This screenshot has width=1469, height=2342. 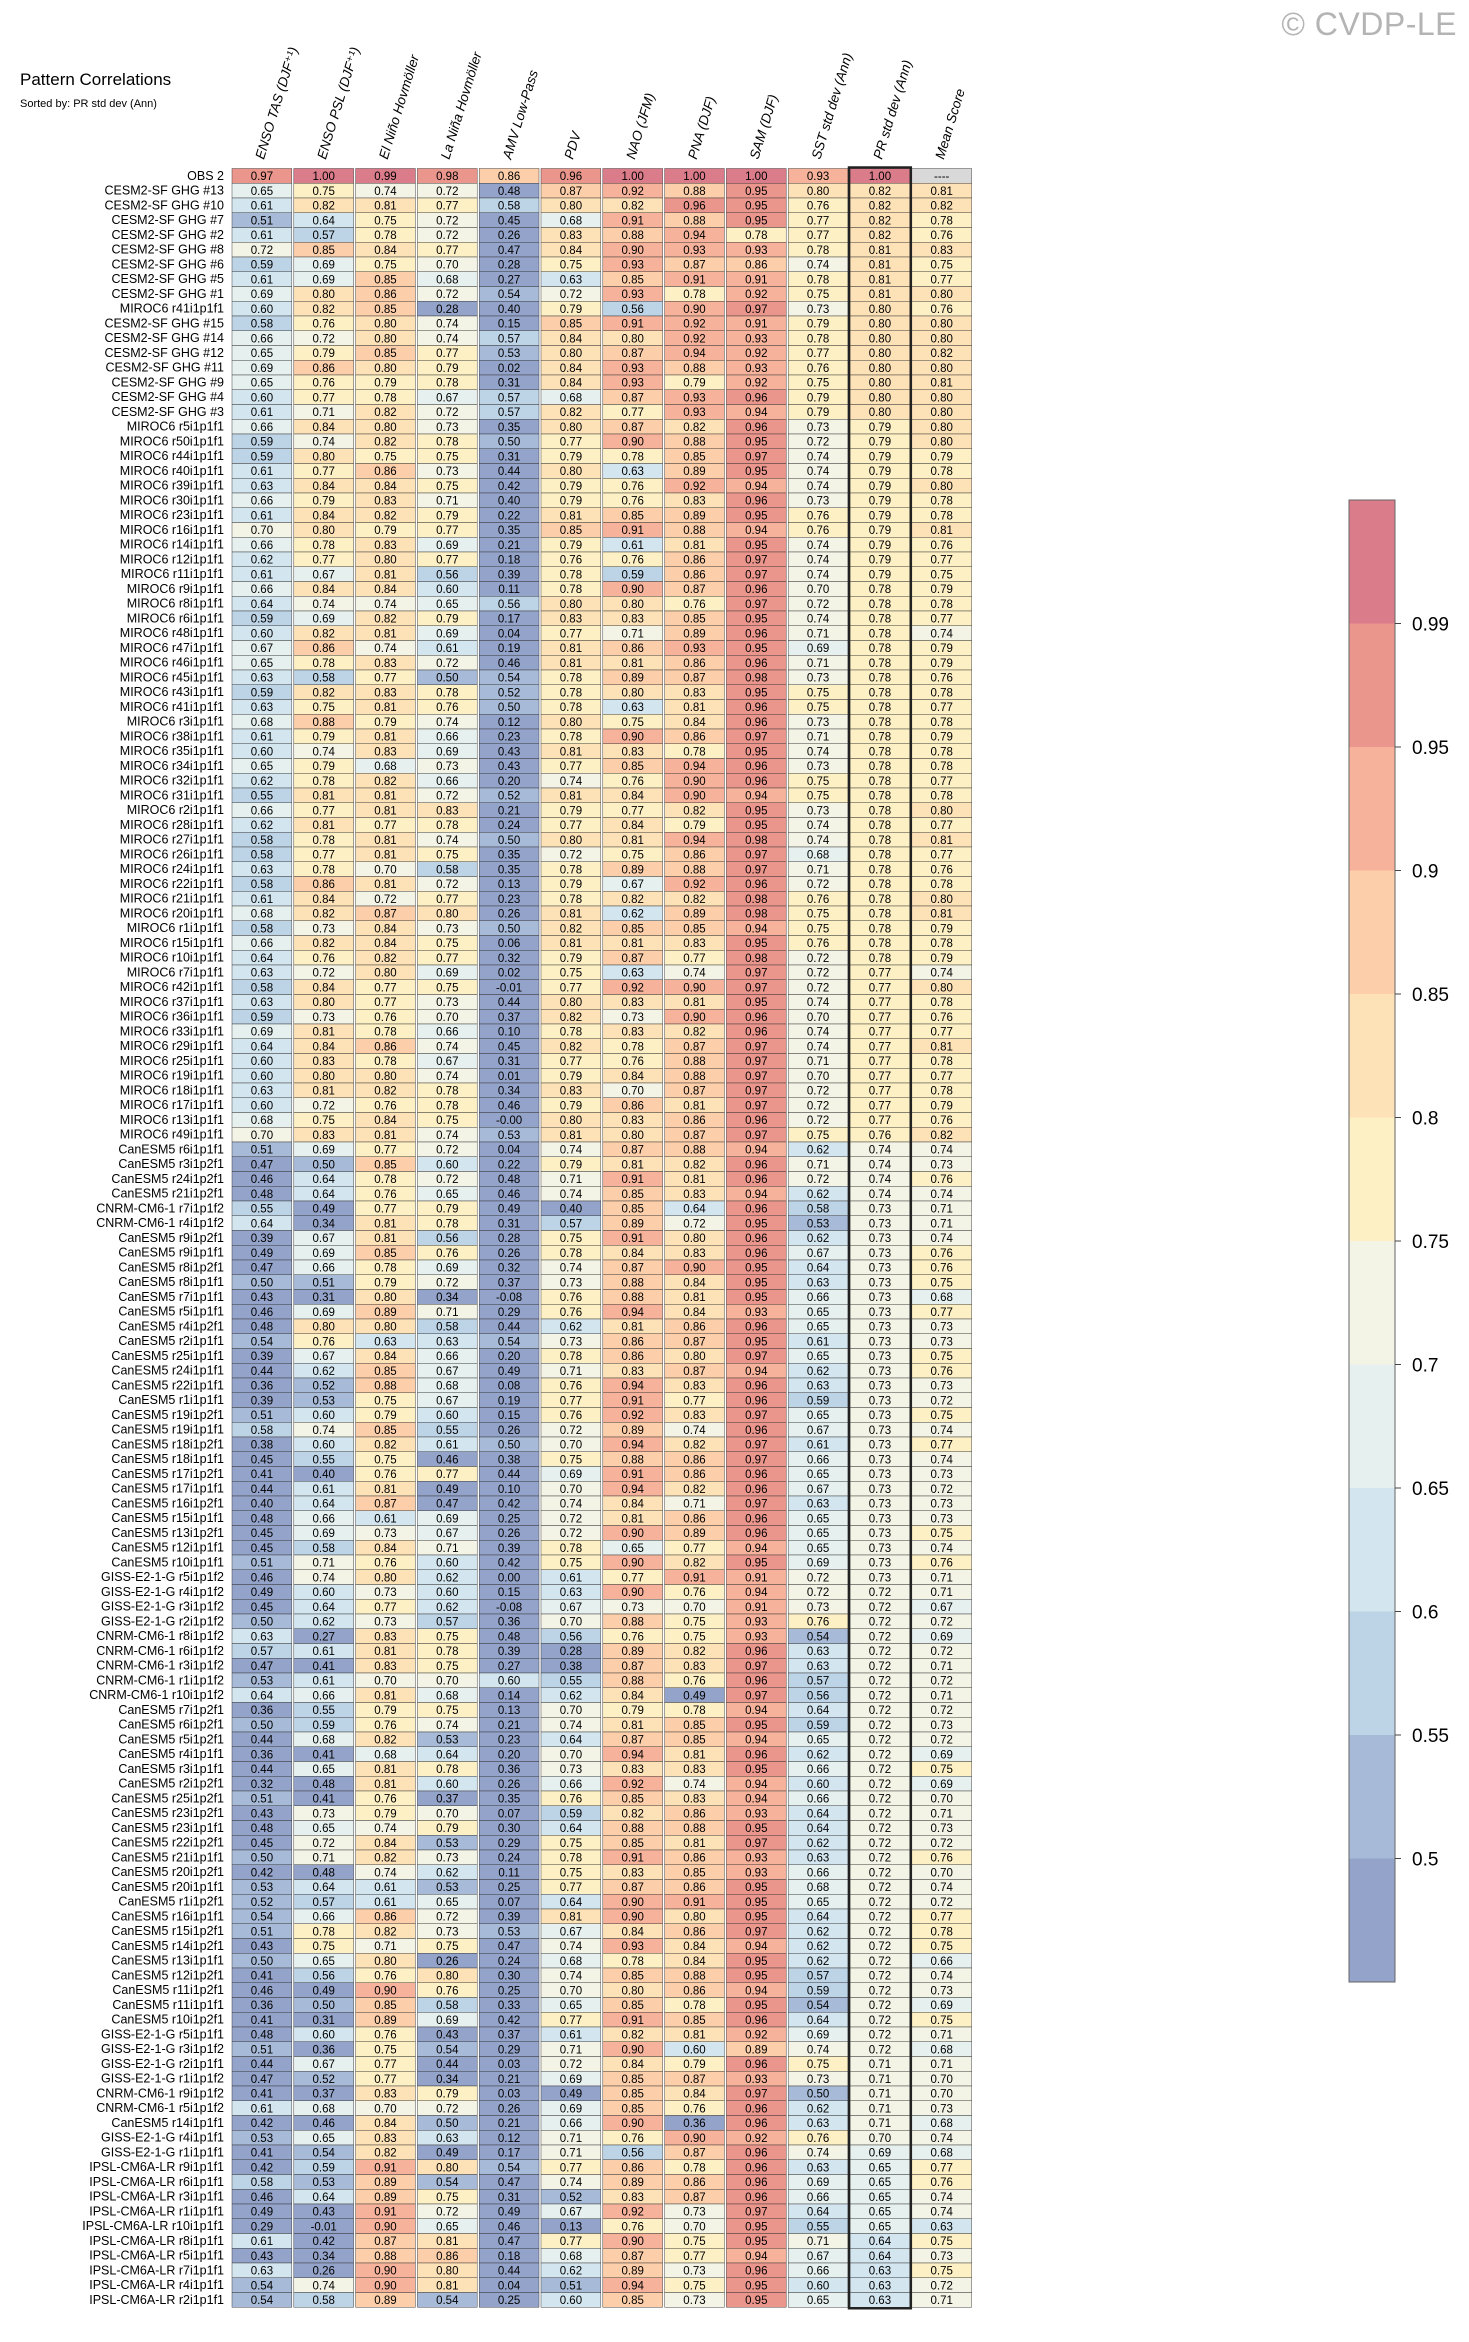 I want to click on cell-value: 0.93, so click(x=756, y=1859).